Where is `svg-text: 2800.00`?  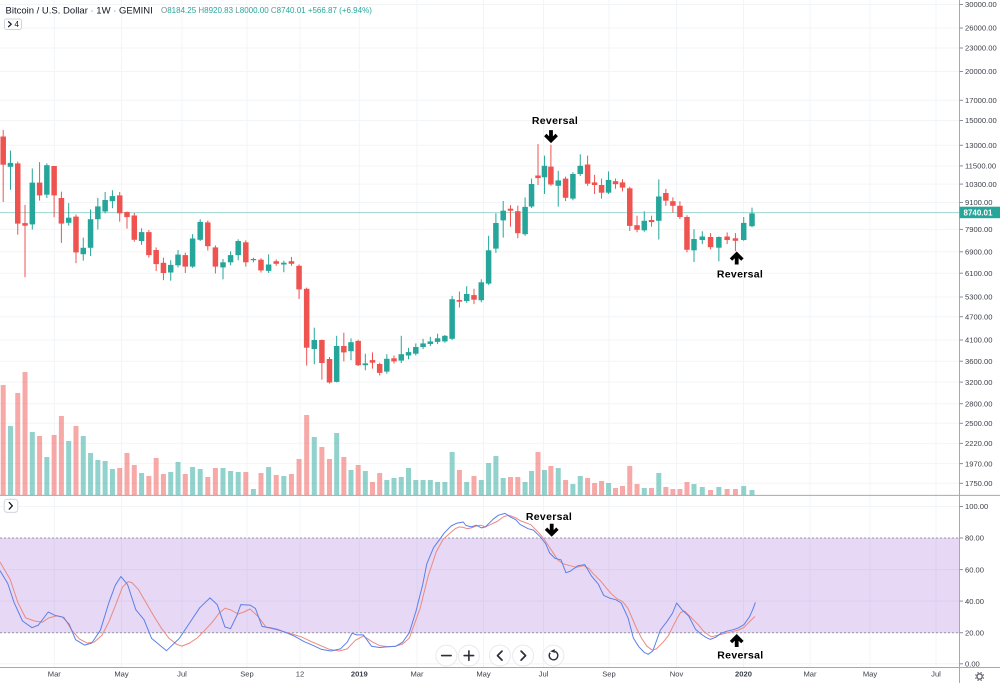
svg-text: 2800.00 is located at coordinates (978, 403).